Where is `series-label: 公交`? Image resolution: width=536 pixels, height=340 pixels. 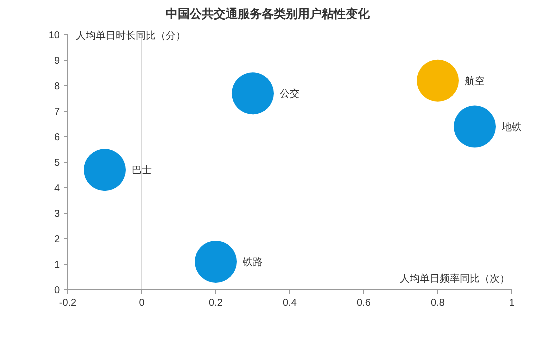
series-label: 公交 is located at coordinates (290, 94).